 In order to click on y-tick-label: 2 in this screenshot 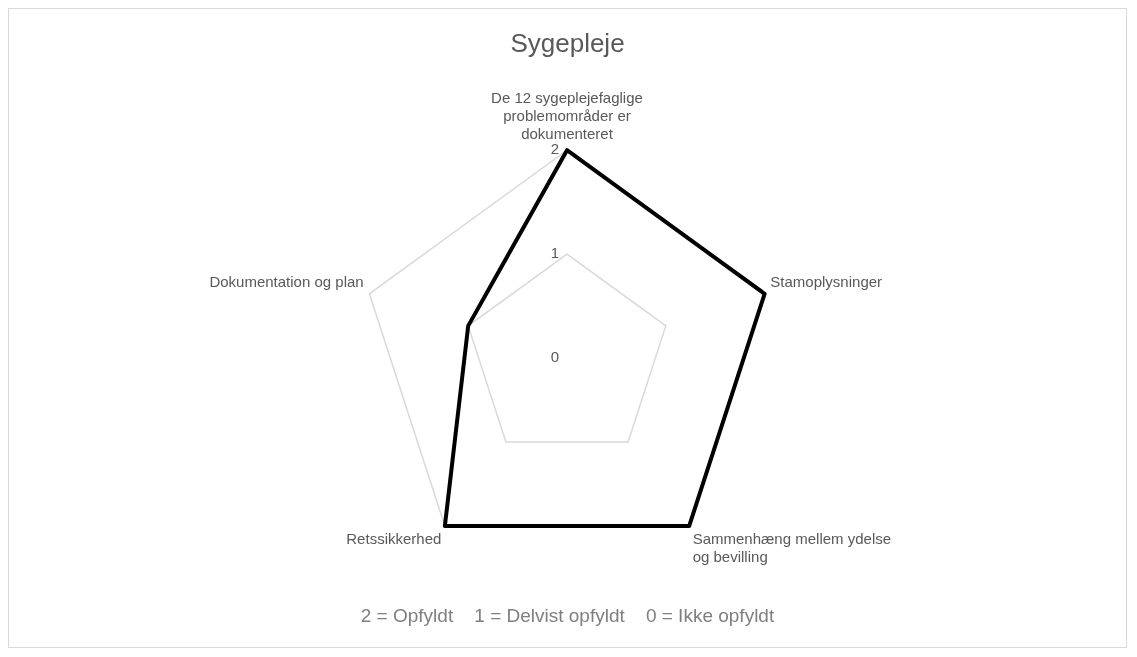, I will do `click(554, 149)`.